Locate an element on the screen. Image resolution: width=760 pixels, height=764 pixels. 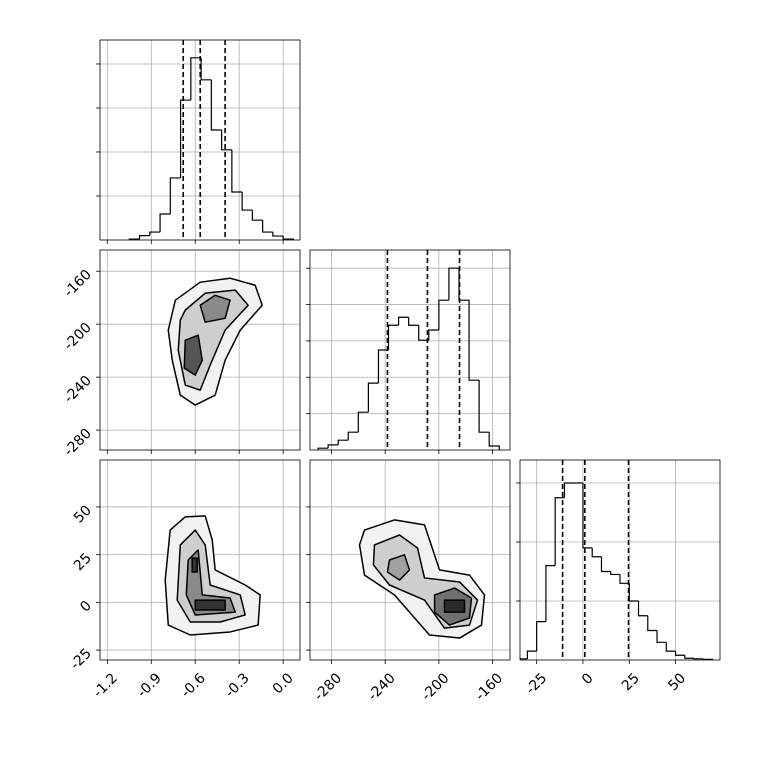
x-tick-label: 0 is located at coordinates (588, 679).